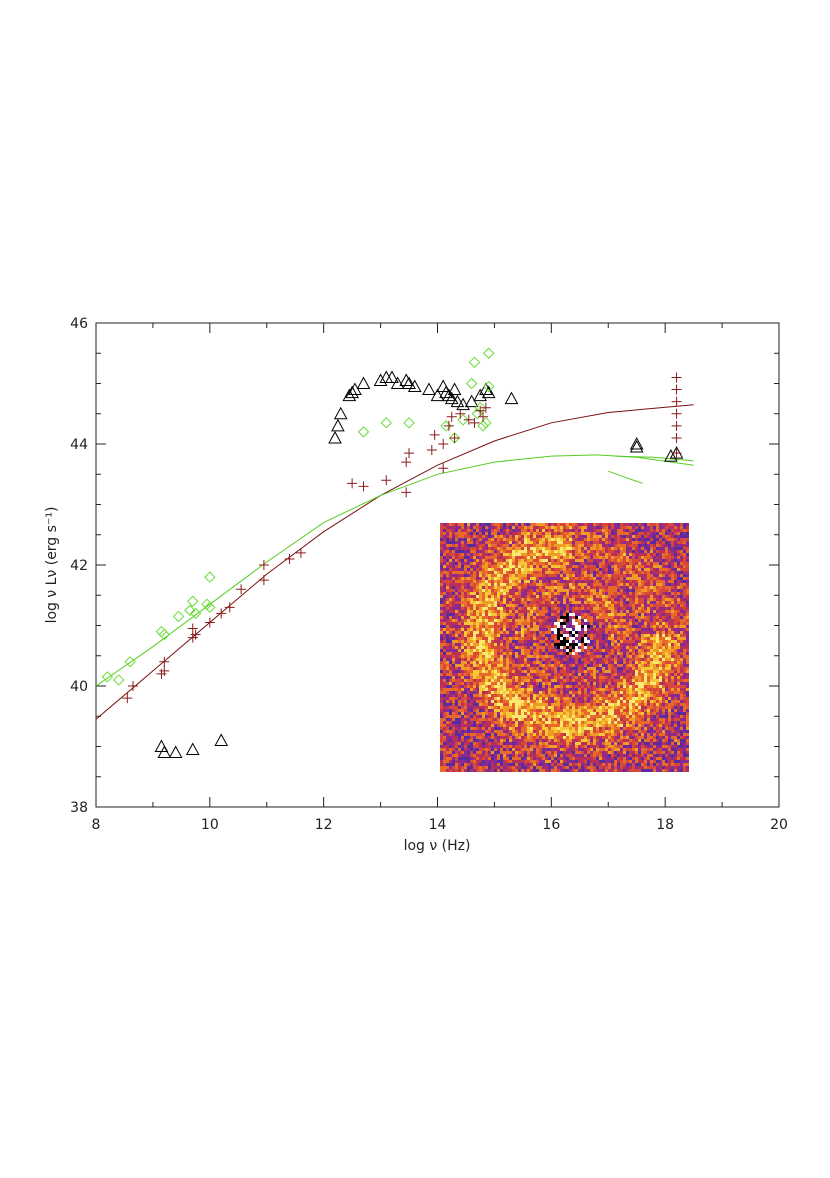 This screenshot has height=1178, width=830. What do you see at coordinates (79, 808) in the screenshot?
I see `y-tick-label: 38` at bounding box center [79, 808].